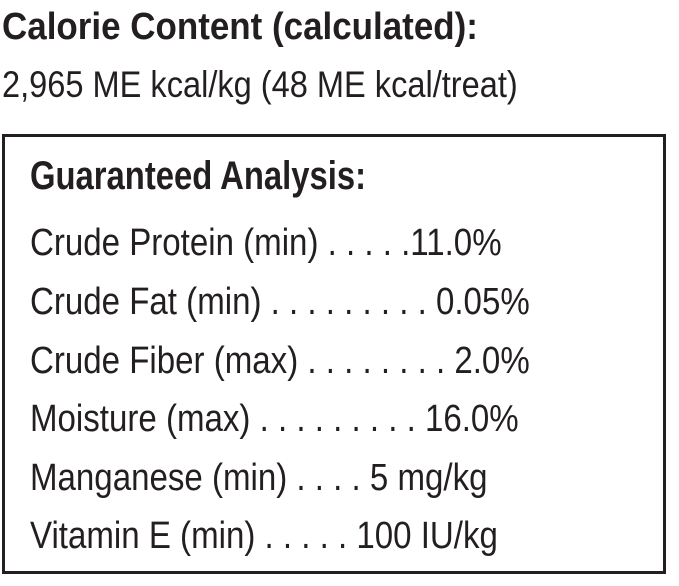 This screenshot has height=586, width=679. What do you see at coordinates (198, 176) in the screenshot?
I see `guaranteed-analysis-heading: Guaranteed Analysis:` at bounding box center [198, 176].